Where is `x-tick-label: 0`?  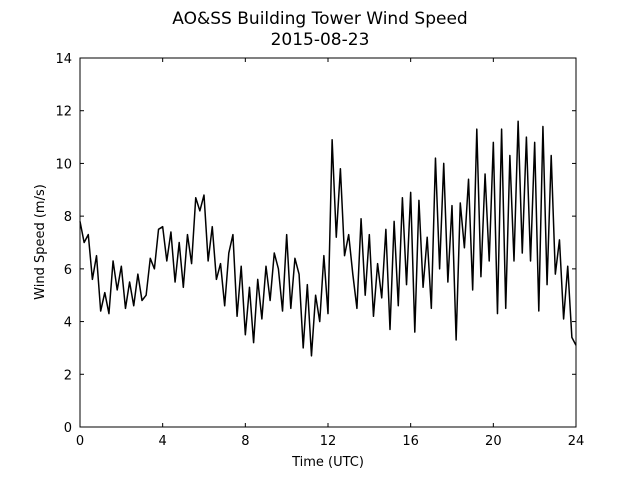
x-tick-label: 0 is located at coordinates (80, 441).